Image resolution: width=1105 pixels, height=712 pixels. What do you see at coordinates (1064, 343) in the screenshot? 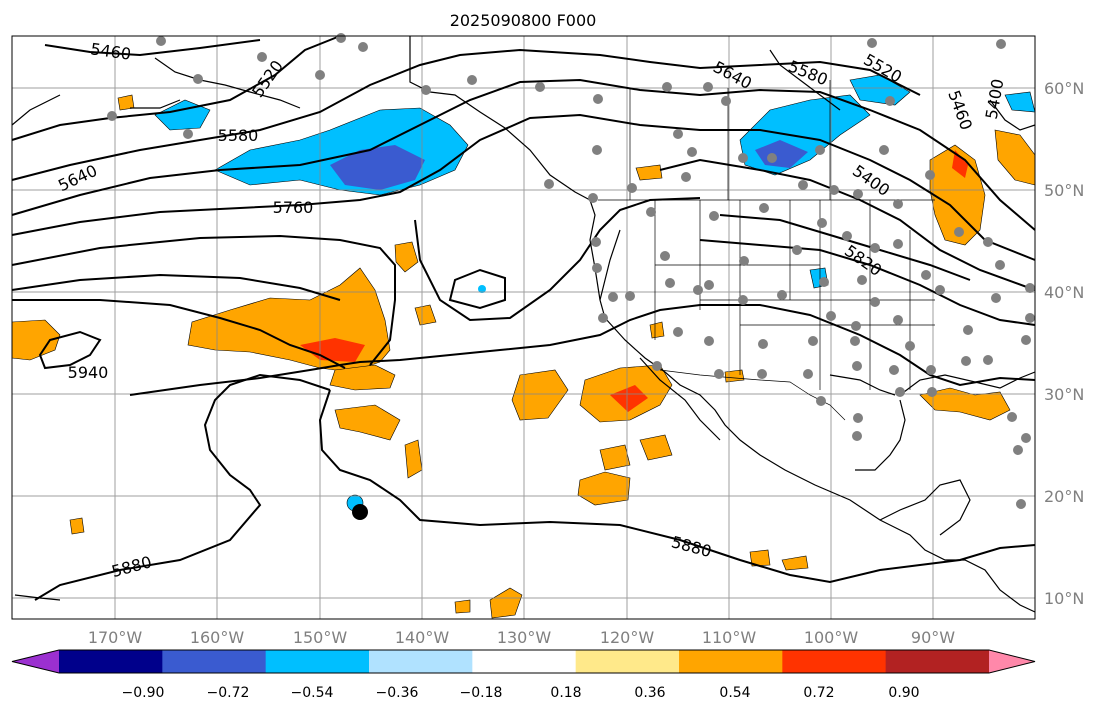
I see `latitude-labels: 10°N 20°N 30°N 40°N 50°N 60°N` at bounding box center [1064, 343].